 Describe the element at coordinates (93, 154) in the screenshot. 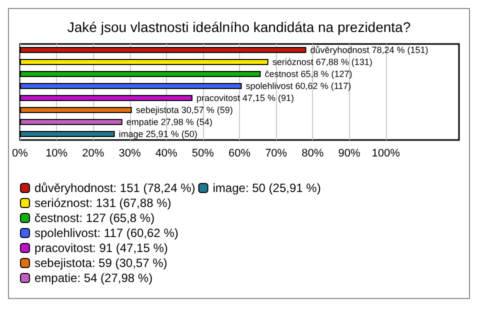

I see `x-tick-label: 20%` at that location.